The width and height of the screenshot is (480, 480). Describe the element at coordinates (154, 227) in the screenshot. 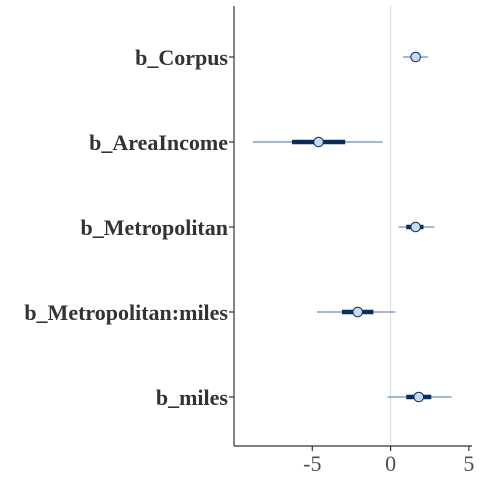

I see `parameter-label: b_Metropolitan` at that location.